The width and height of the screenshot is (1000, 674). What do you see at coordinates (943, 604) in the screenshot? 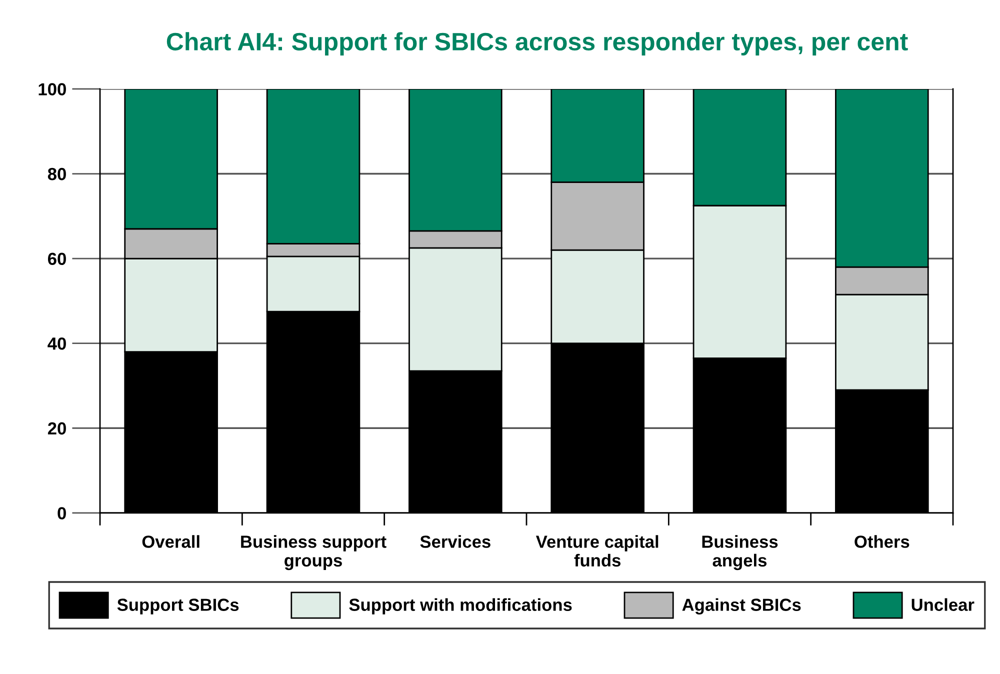
I see `legend-label: Unclear` at bounding box center [943, 604].